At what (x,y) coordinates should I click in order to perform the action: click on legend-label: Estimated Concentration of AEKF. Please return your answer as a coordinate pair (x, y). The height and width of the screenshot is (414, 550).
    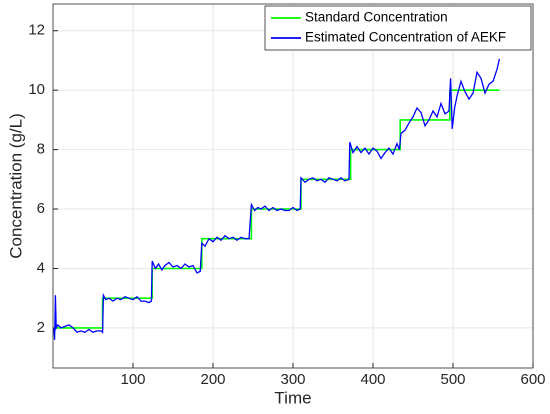
    Looking at the image, I should click on (405, 37).